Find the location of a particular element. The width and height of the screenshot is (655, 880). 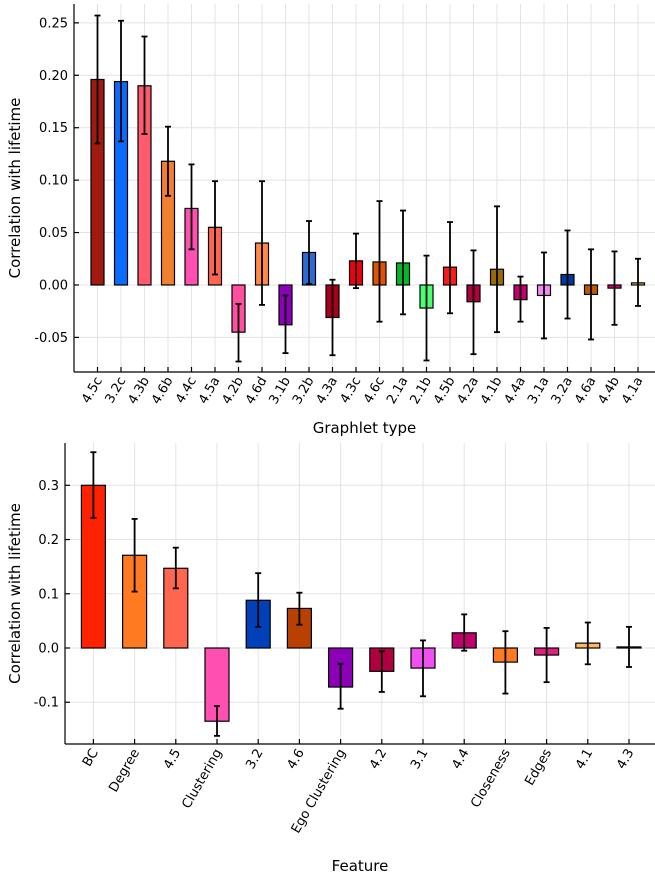

x-tick-label: 4.4c is located at coordinates (186, 391).